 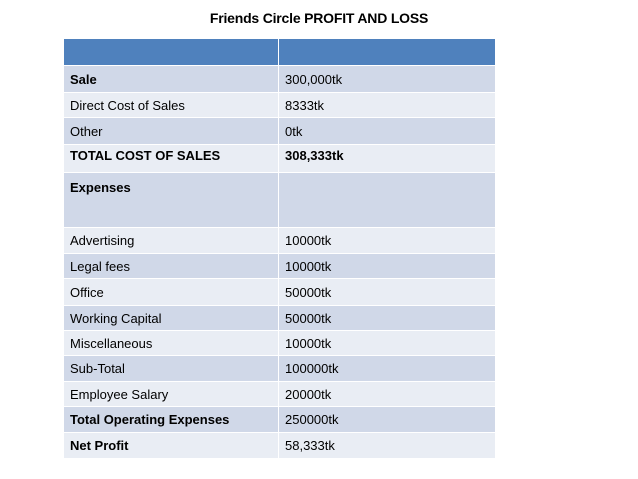 What do you see at coordinates (387, 131) in the screenshot?
I see `row-value: 0tk` at bounding box center [387, 131].